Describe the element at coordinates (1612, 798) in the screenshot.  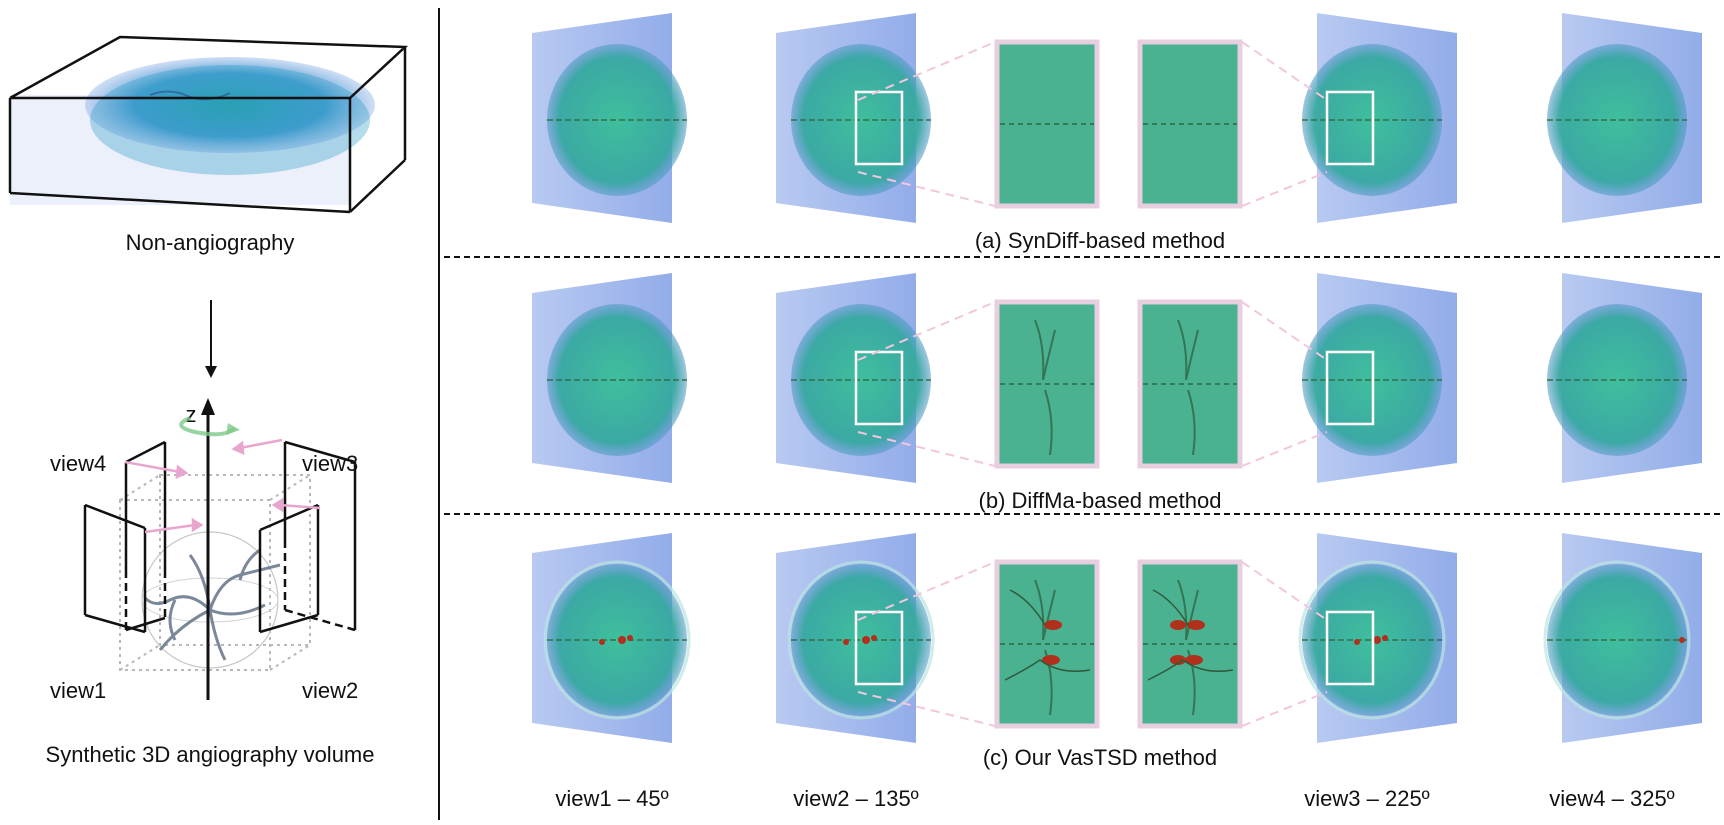
I see `column-label-view4: view4 – 325º` at that location.